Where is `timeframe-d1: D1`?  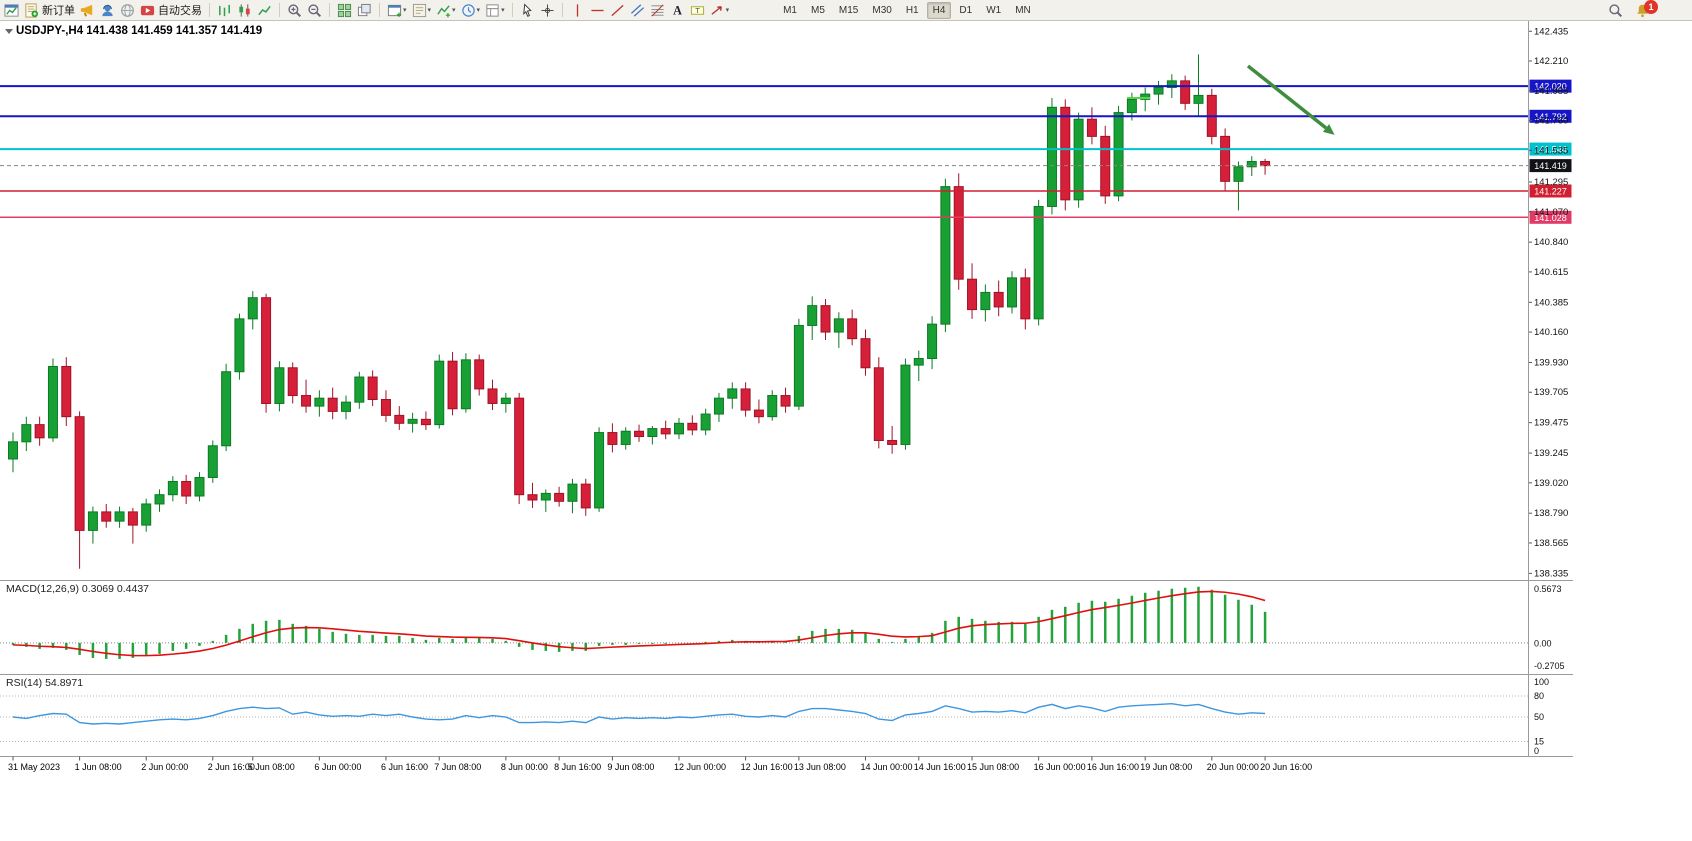 timeframe-d1: D1 is located at coordinates (965, 10).